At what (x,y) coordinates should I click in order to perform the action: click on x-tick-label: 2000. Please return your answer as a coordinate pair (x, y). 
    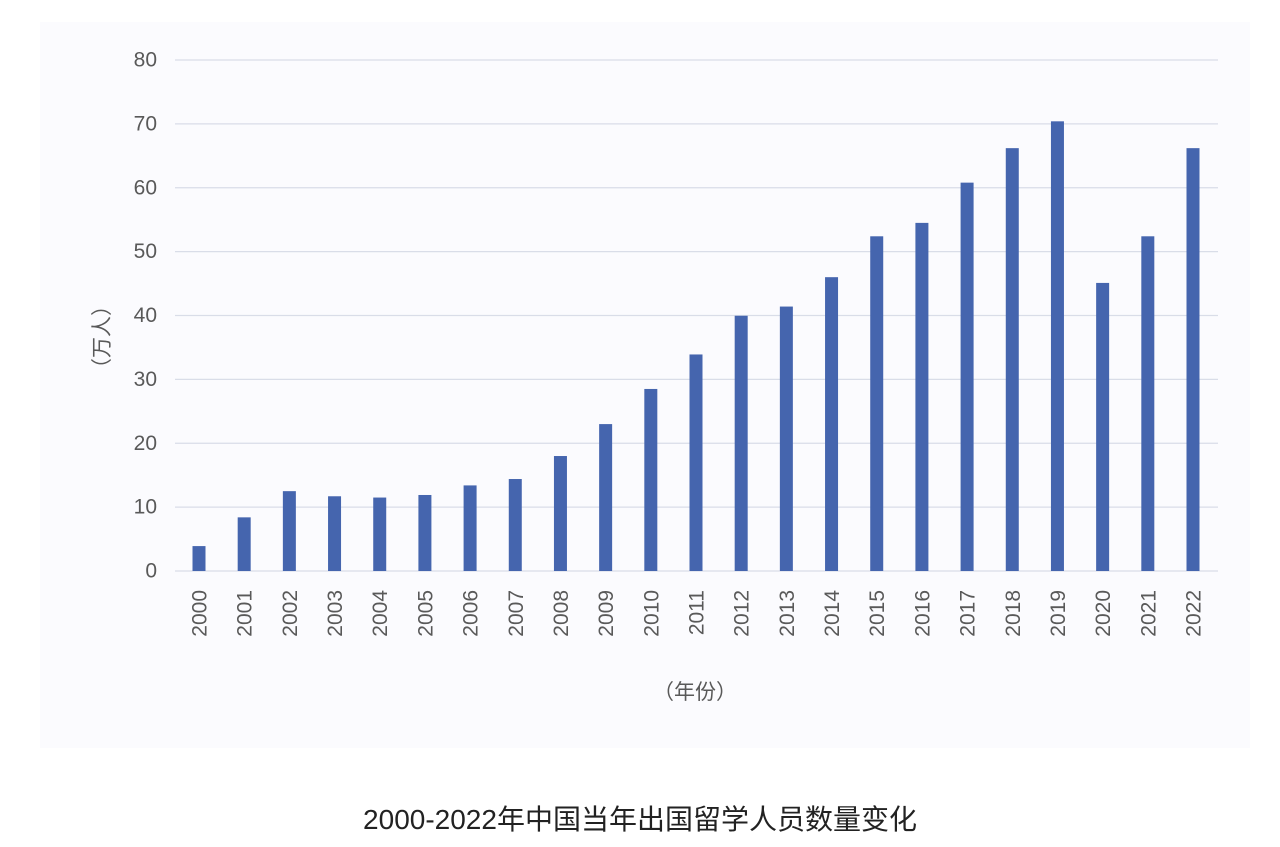
    Looking at the image, I should click on (200, 613).